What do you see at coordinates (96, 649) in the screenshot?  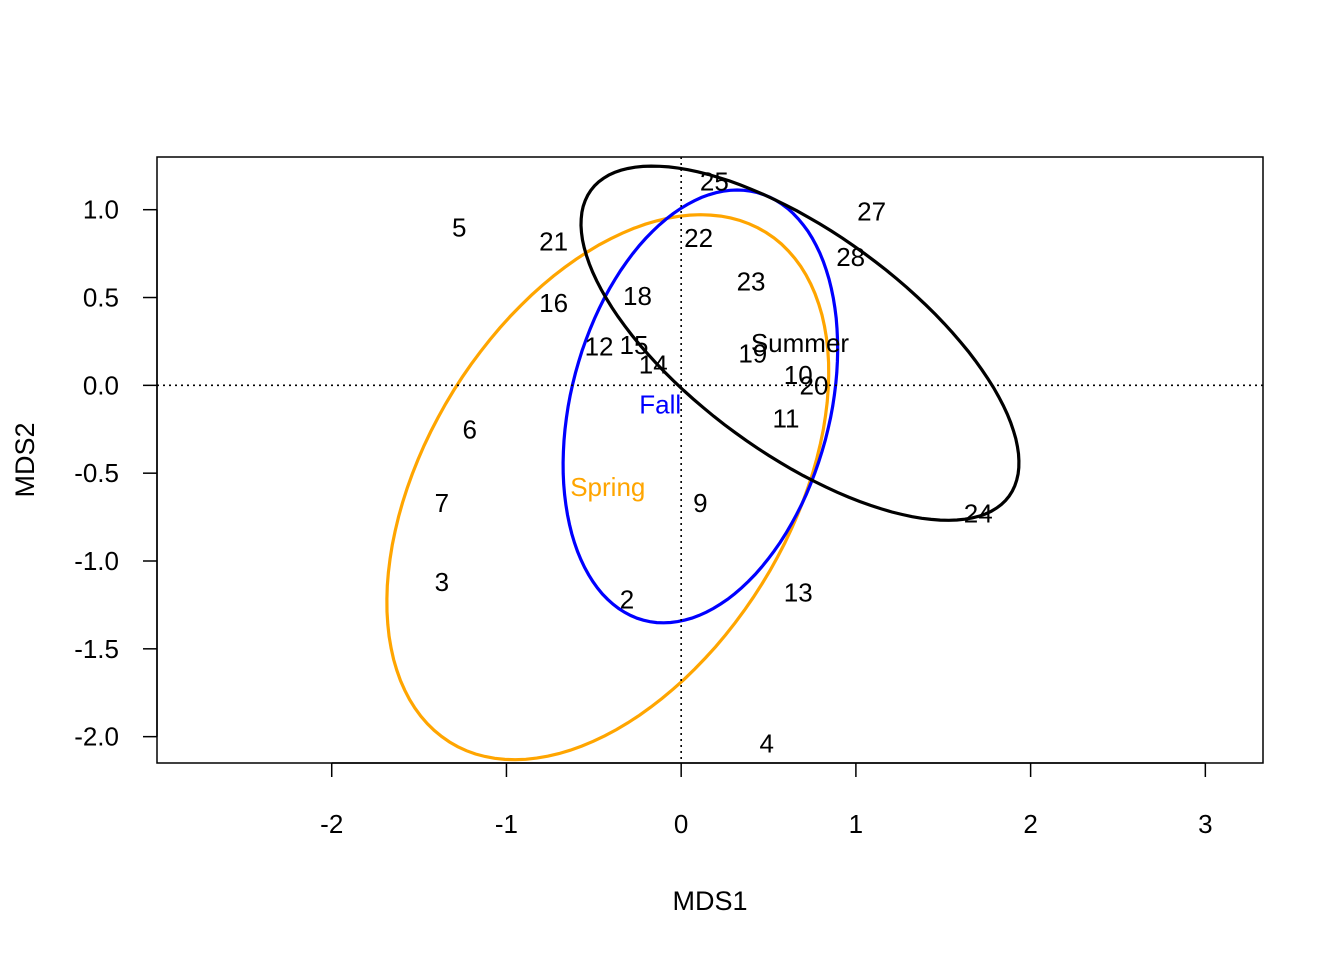 I see `y-tick-label: -1.5` at bounding box center [96, 649].